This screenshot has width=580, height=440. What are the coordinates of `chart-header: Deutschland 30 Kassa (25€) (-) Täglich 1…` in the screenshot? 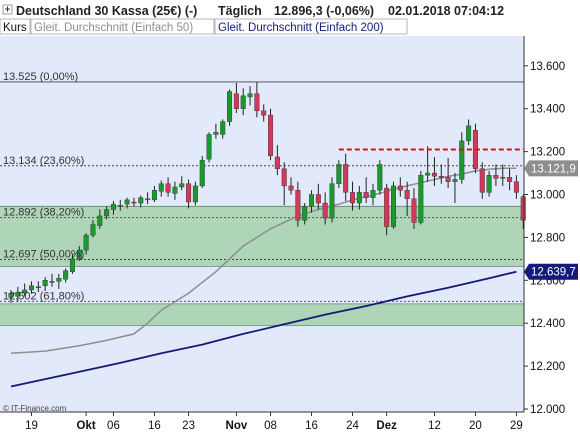 It's located at (253, 11).